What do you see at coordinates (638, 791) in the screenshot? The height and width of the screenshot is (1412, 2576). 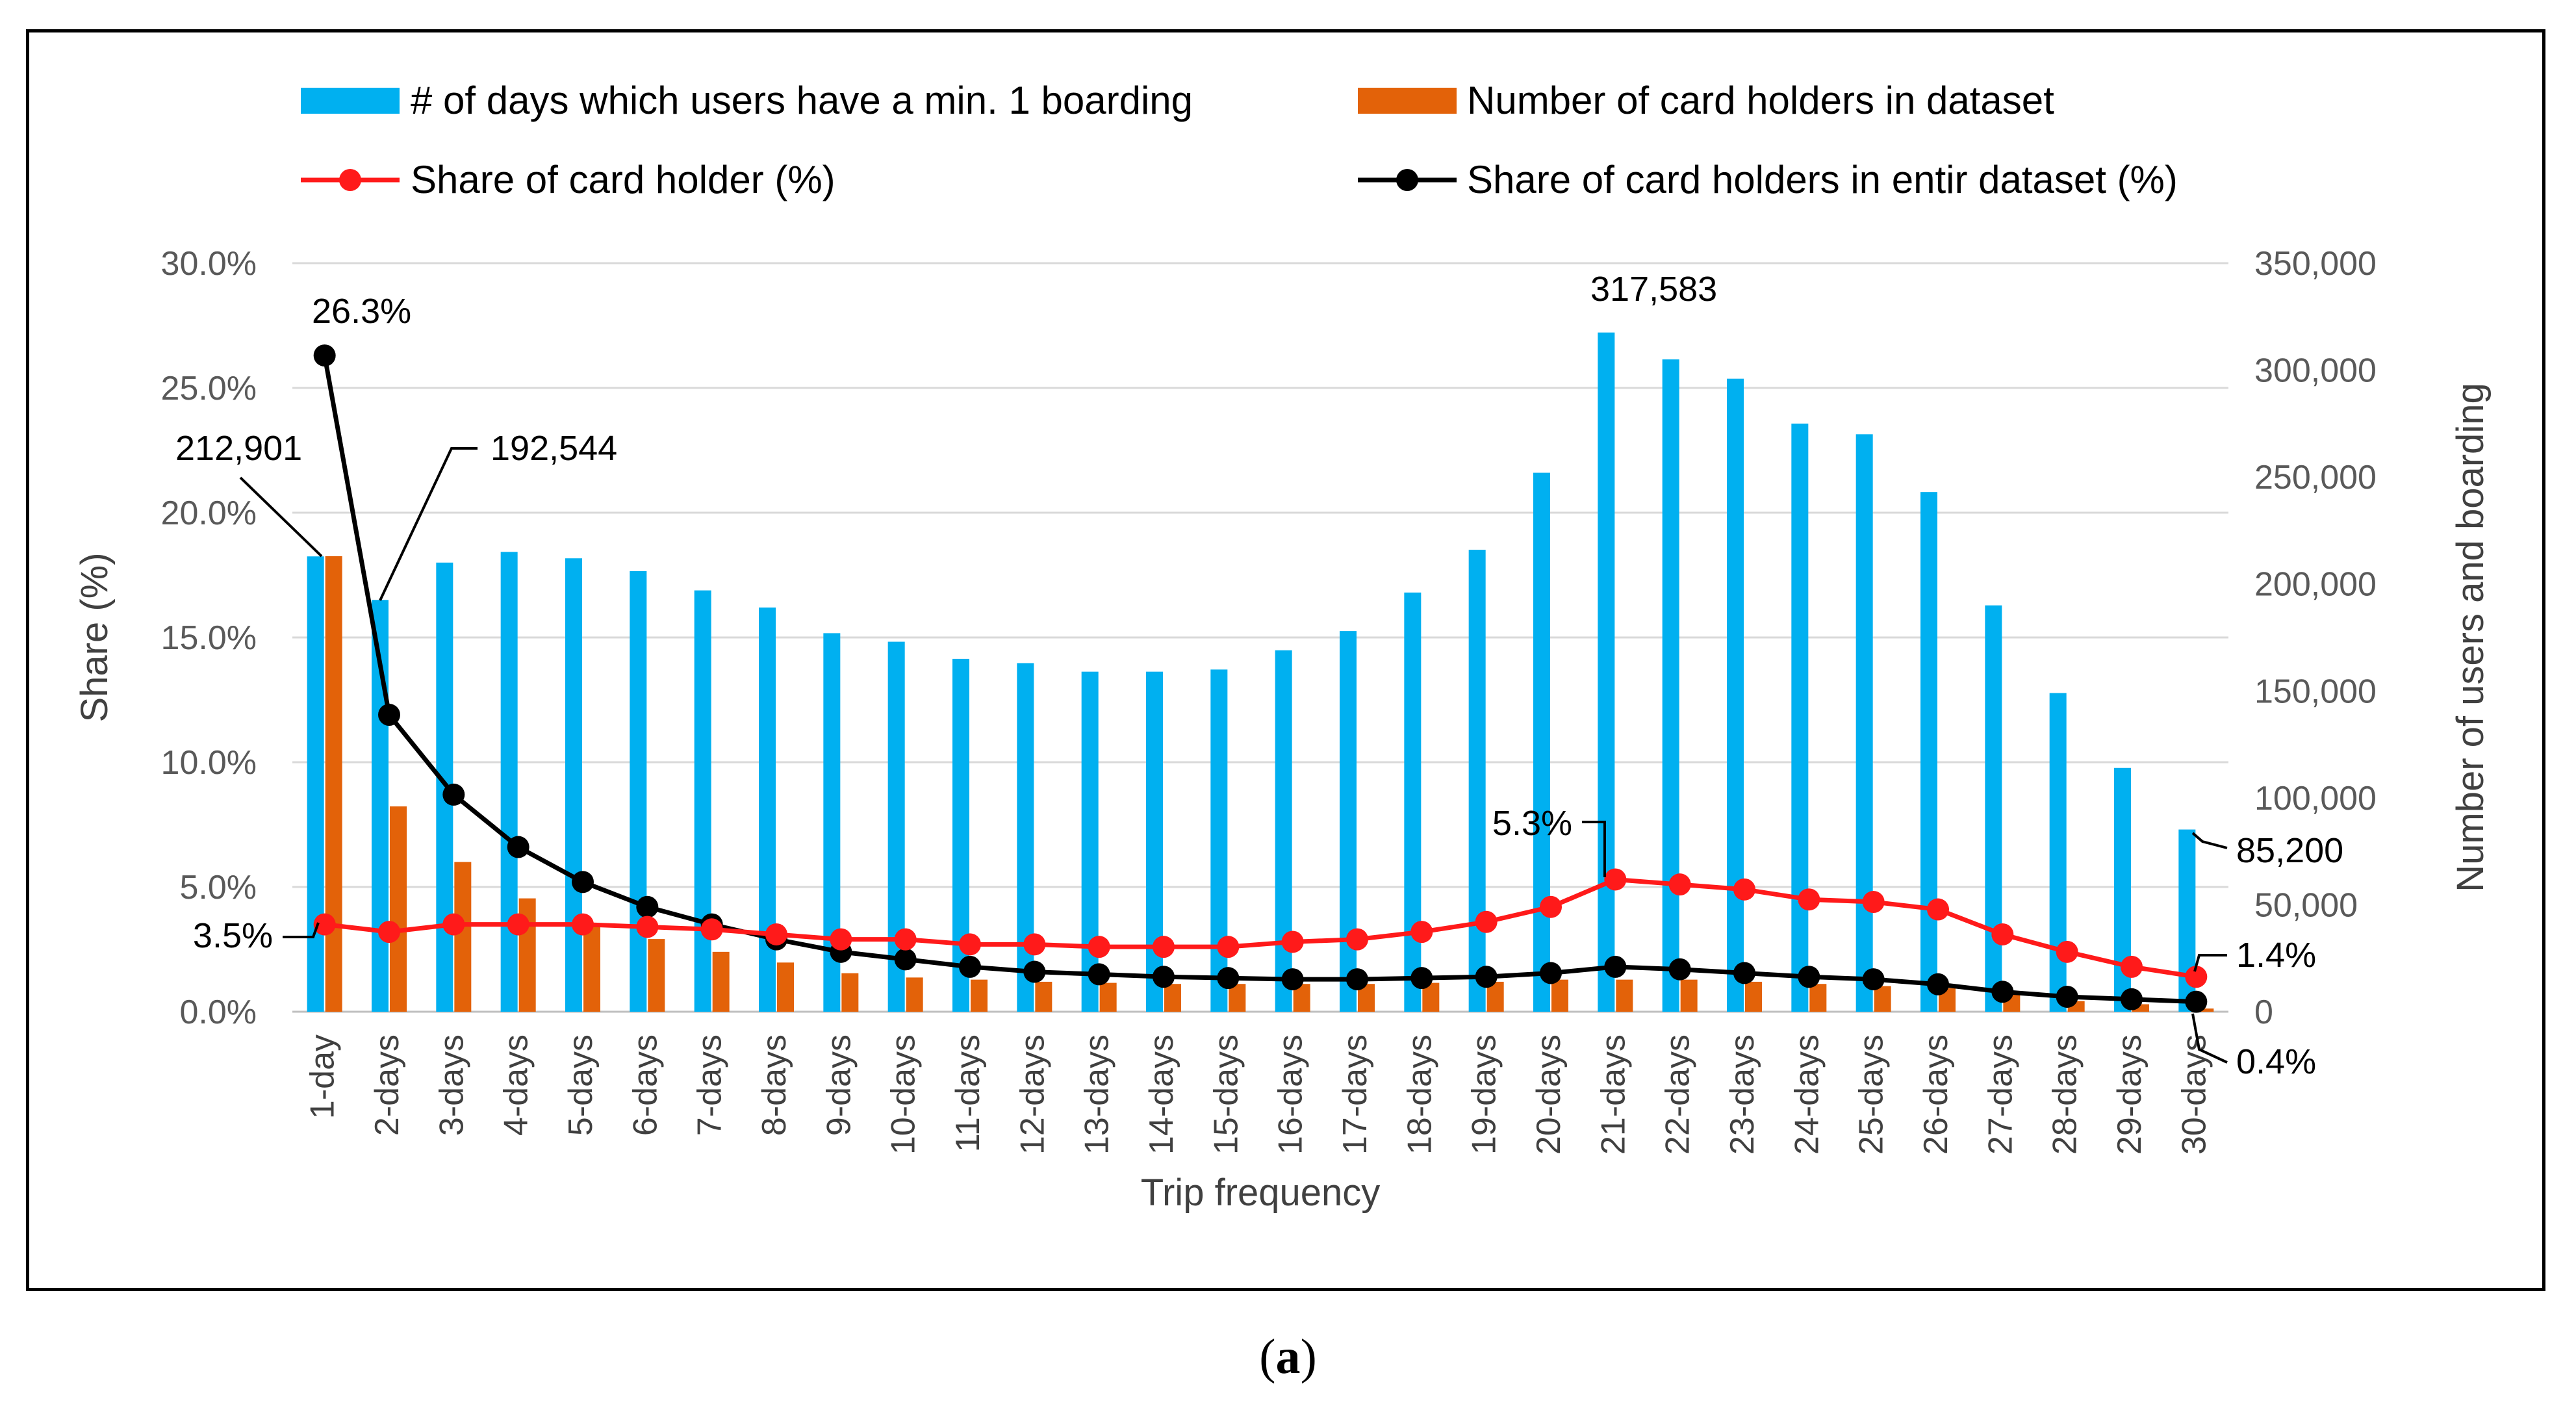 I see `bar-days-6-days` at bounding box center [638, 791].